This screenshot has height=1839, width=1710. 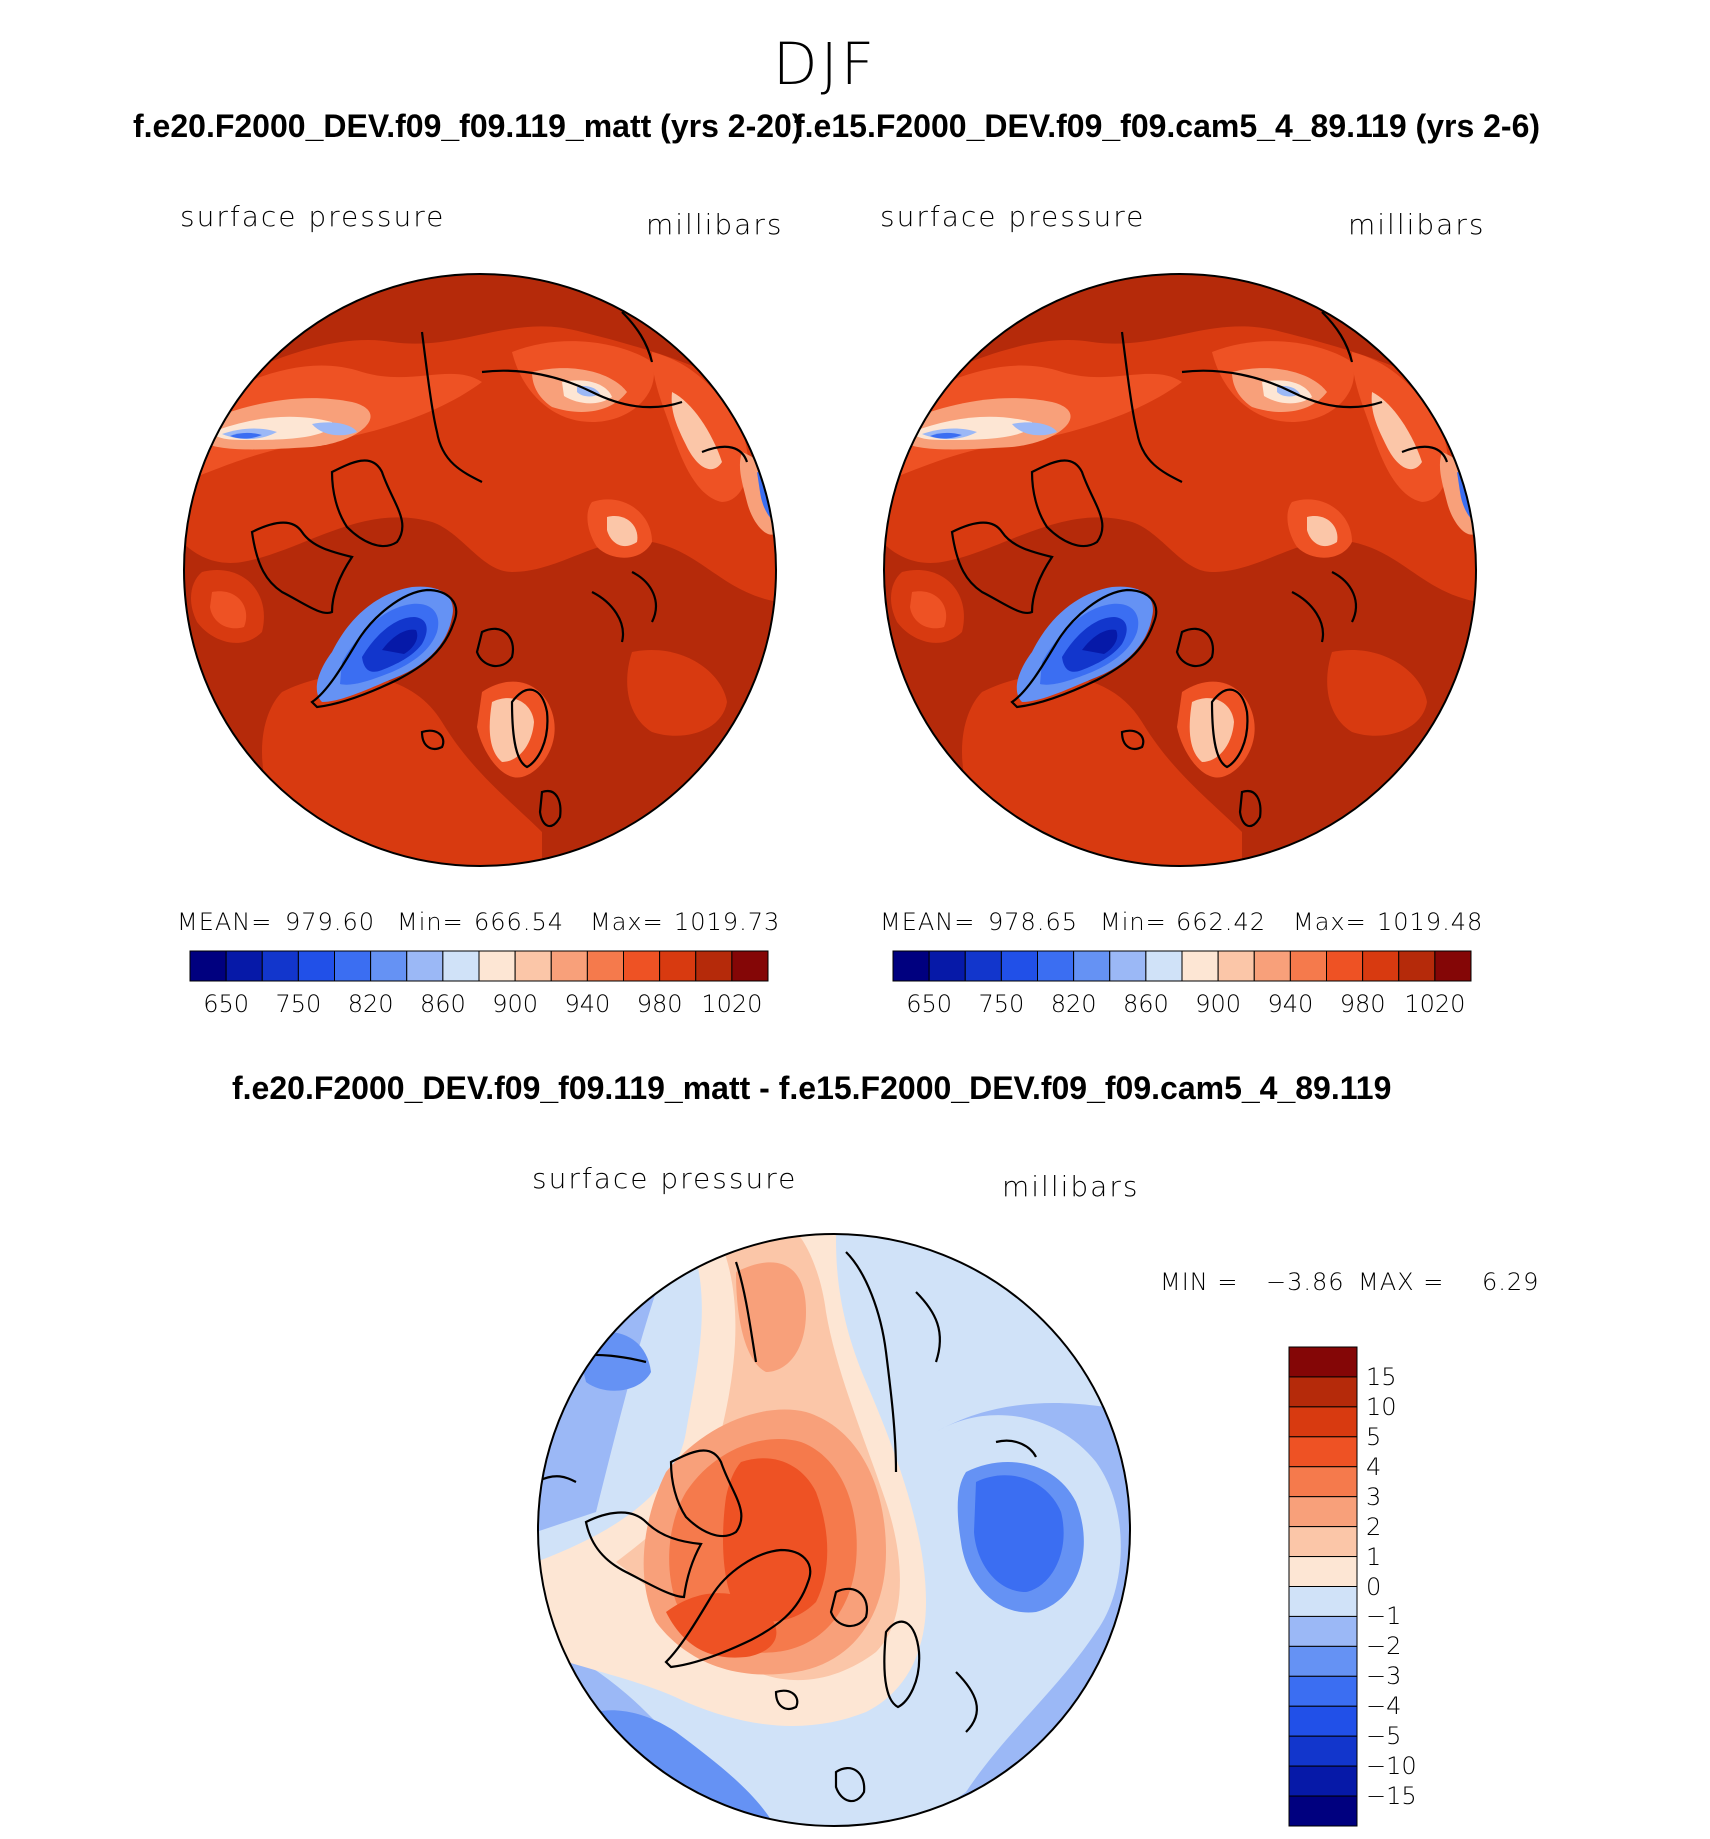 What do you see at coordinates (1391, 1796) in the screenshot?
I see `diff-colorbar-tick-label: −15` at bounding box center [1391, 1796].